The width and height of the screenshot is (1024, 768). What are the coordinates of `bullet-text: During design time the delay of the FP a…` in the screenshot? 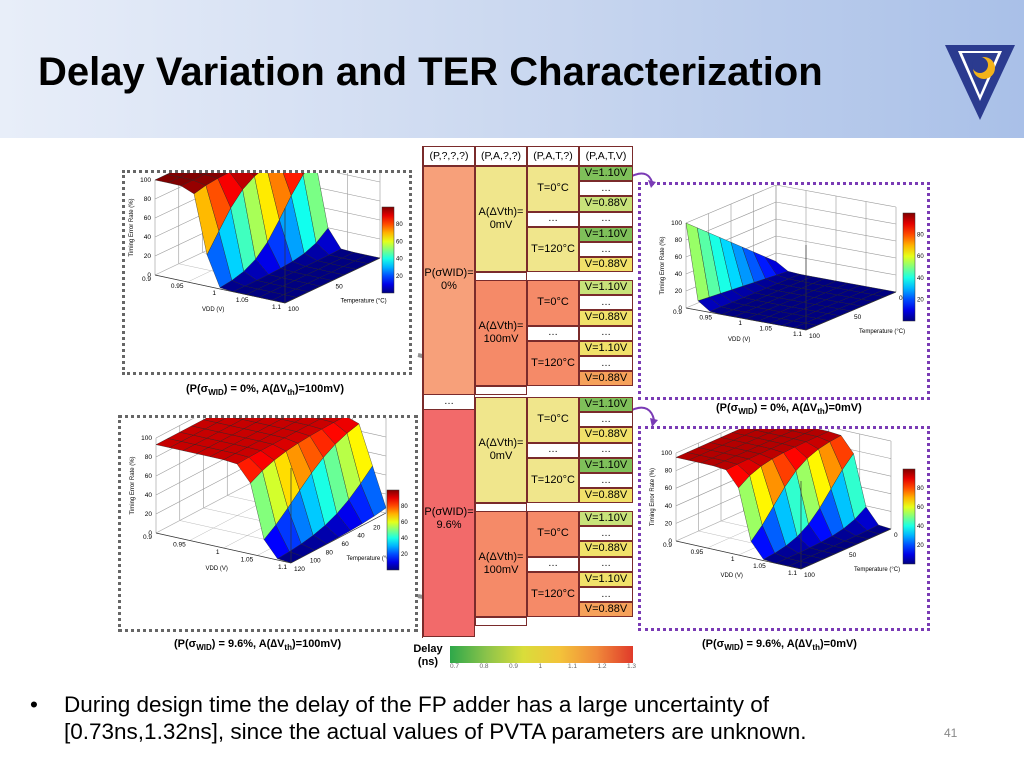 It's located at (435, 718).